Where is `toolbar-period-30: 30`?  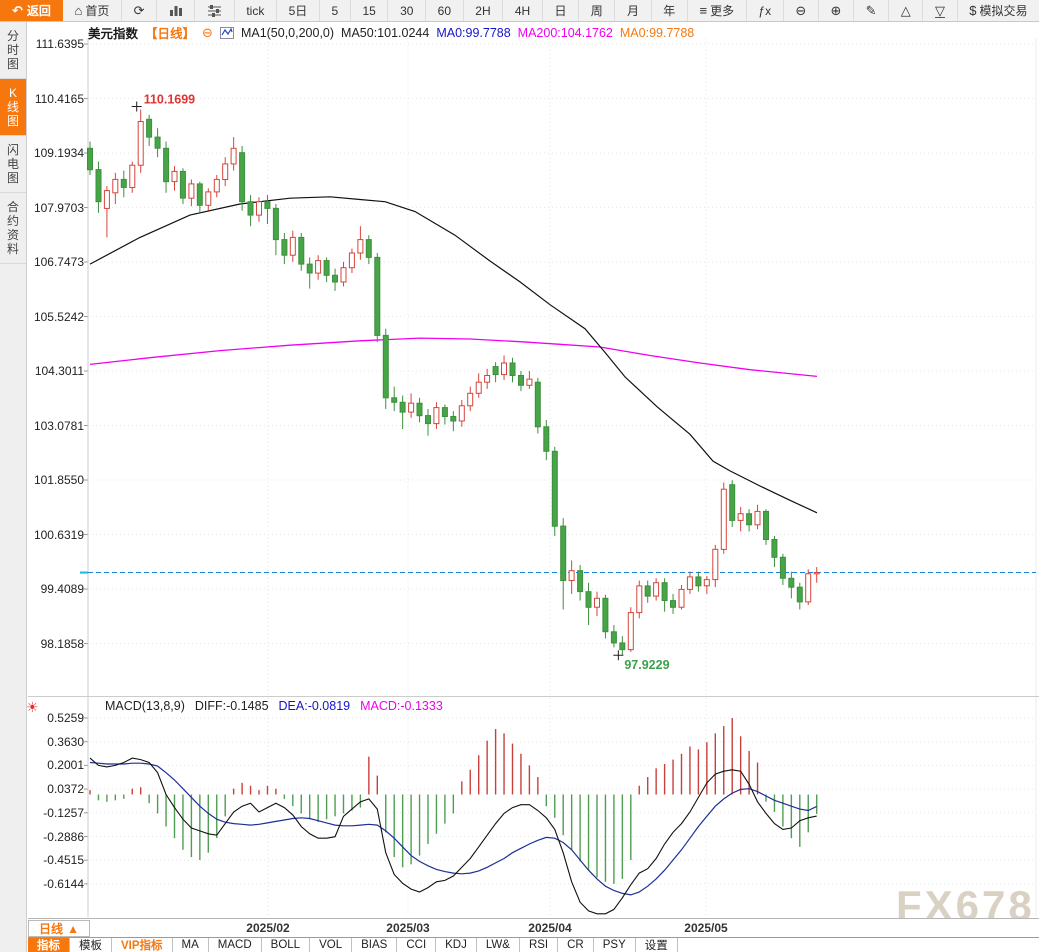
toolbar-period-30: 30 is located at coordinates (407, 10).